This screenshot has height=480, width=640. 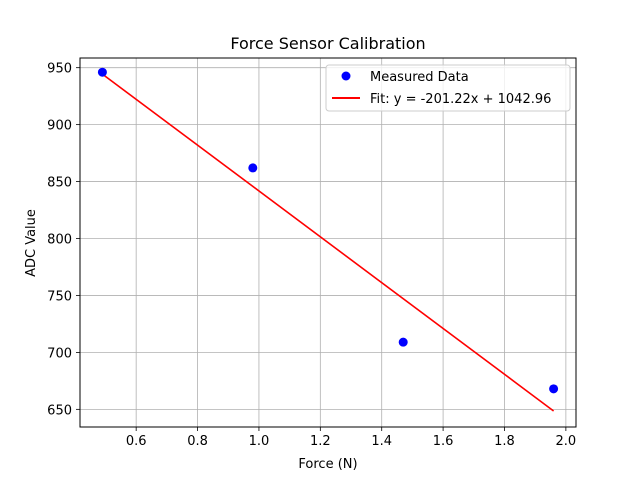 What do you see at coordinates (59, 353) in the screenshot?
I see `y-tick-label: 700` at bounding box center [59, 353].